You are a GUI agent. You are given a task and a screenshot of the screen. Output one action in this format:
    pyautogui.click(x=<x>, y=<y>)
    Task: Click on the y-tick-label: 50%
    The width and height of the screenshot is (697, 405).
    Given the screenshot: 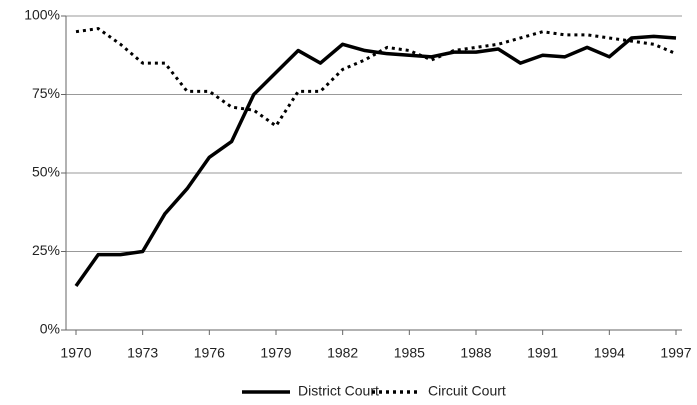 What is the action you would take?
    pyautogui.click(x=46, y=172)
    